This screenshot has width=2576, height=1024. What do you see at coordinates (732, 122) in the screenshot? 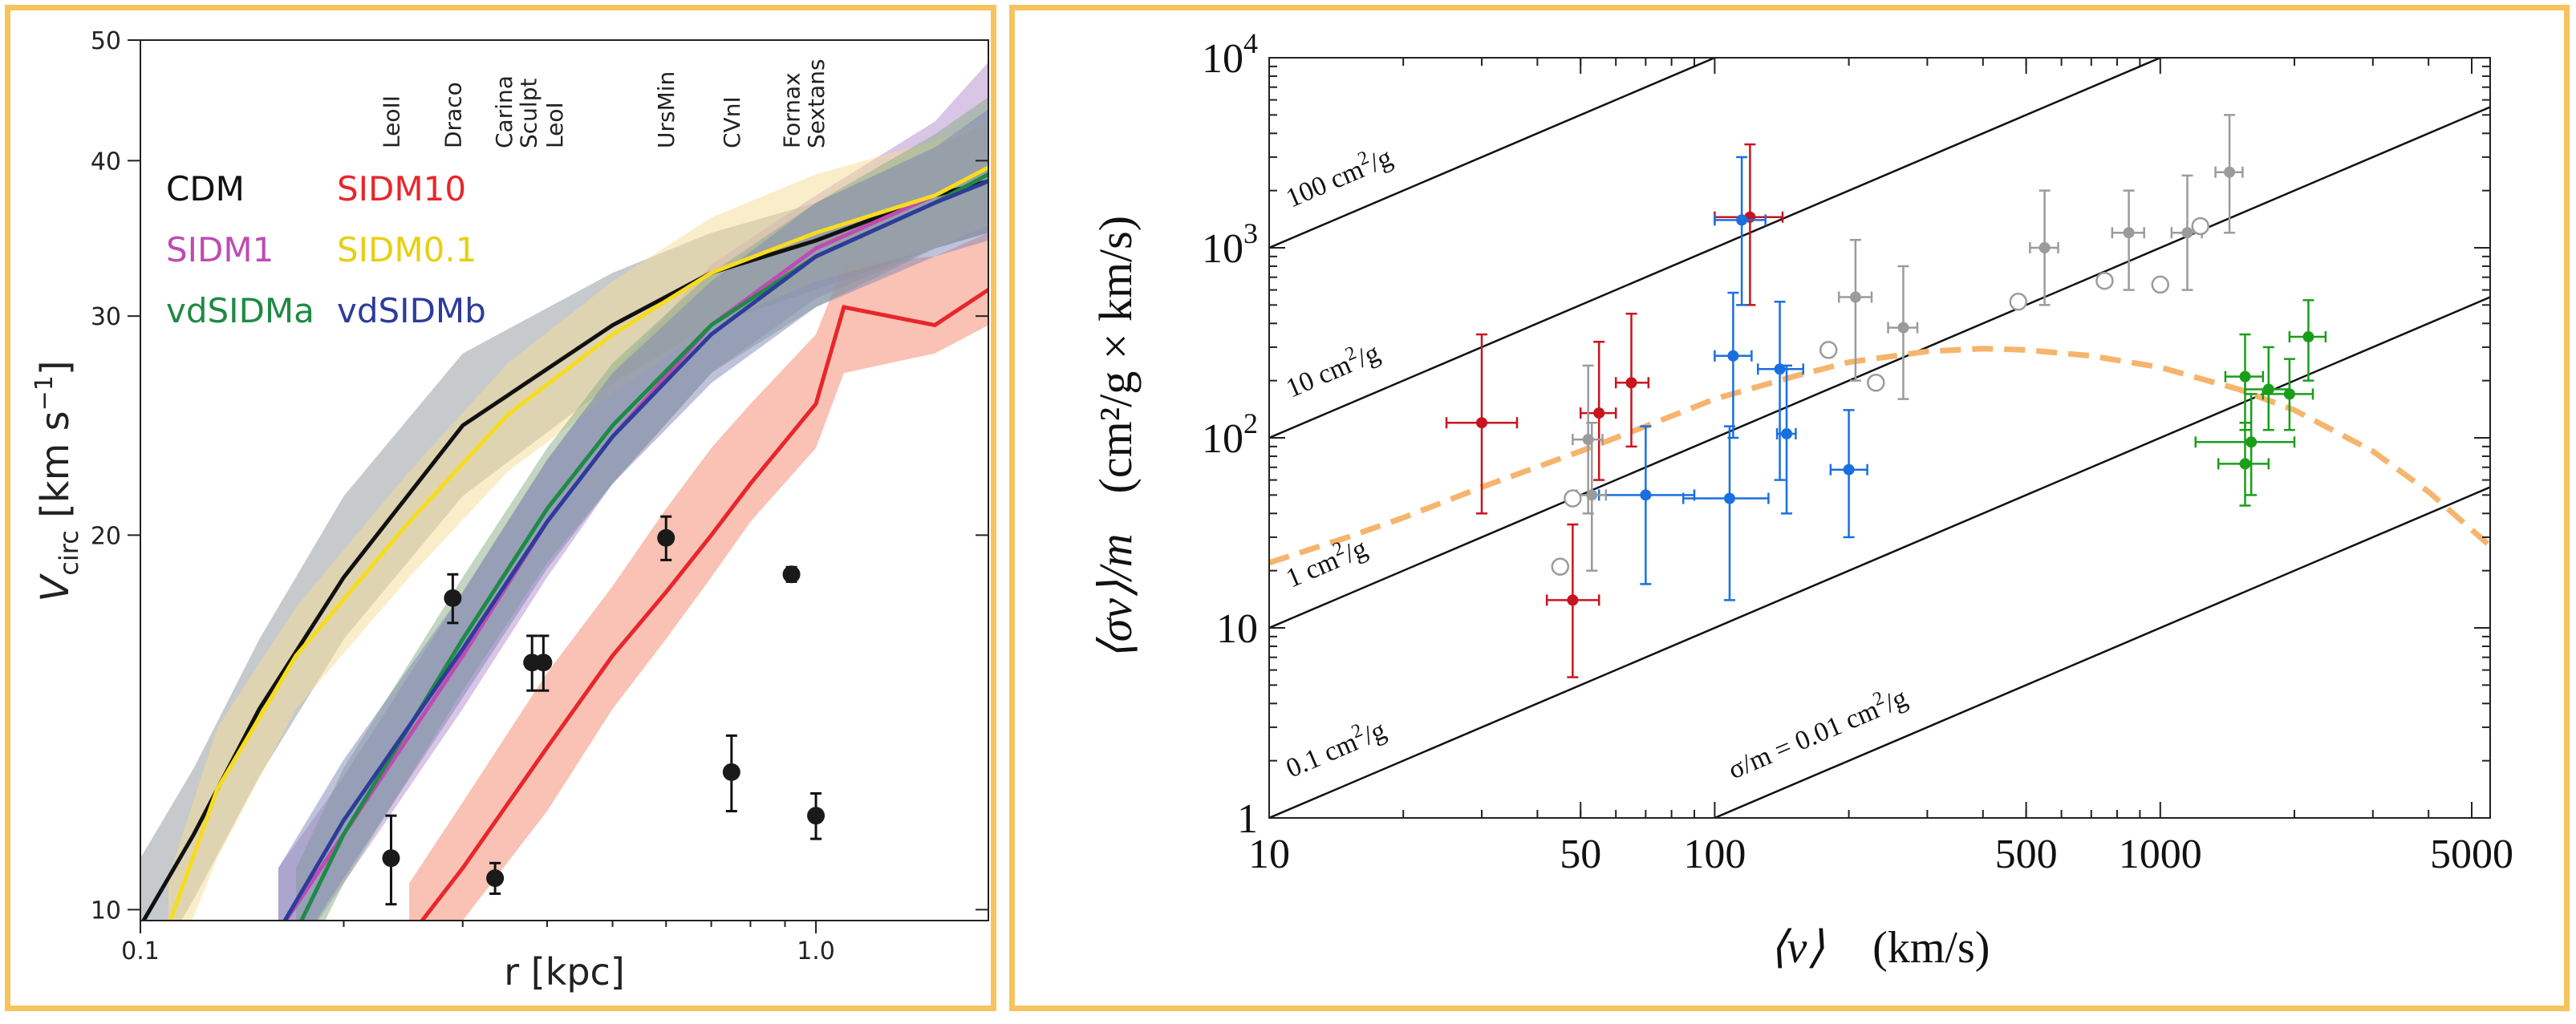
I see `galaxy-label-cvni: CVnI` at bounding box center [732, 122].